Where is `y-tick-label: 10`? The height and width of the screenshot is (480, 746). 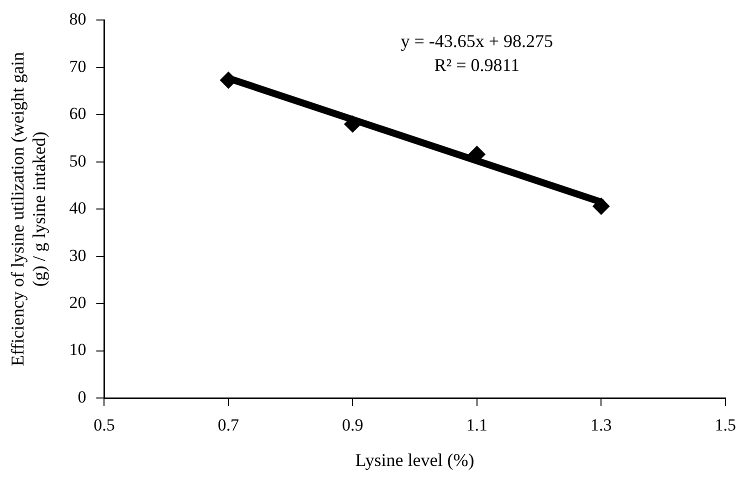
y-tick-label: 10 is located at coordinates (77, 350).